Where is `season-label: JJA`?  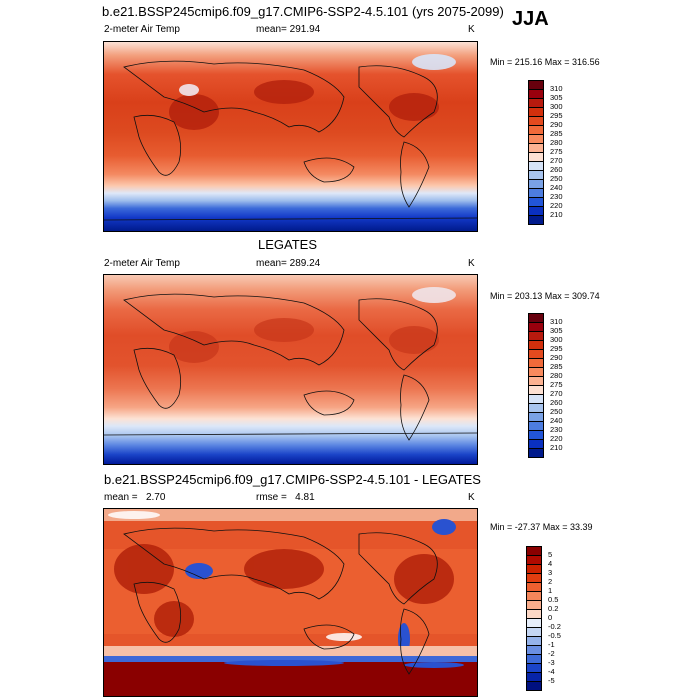
season-label: JJA is located at coordinates (530, 19).